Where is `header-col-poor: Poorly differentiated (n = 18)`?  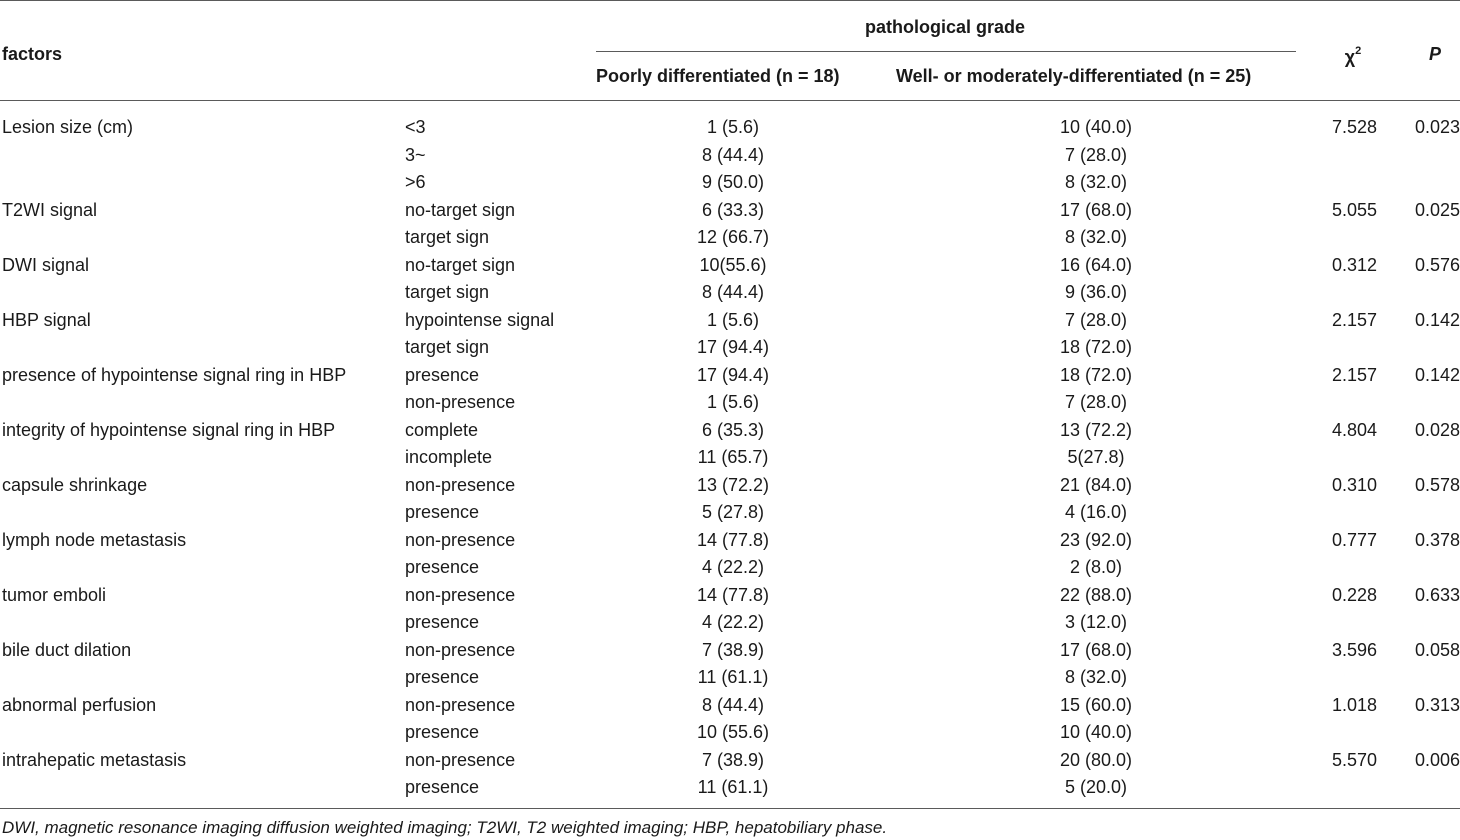
header-col-poor: Poorly differentiated (n = 18) is located at coordinates (718, 76).